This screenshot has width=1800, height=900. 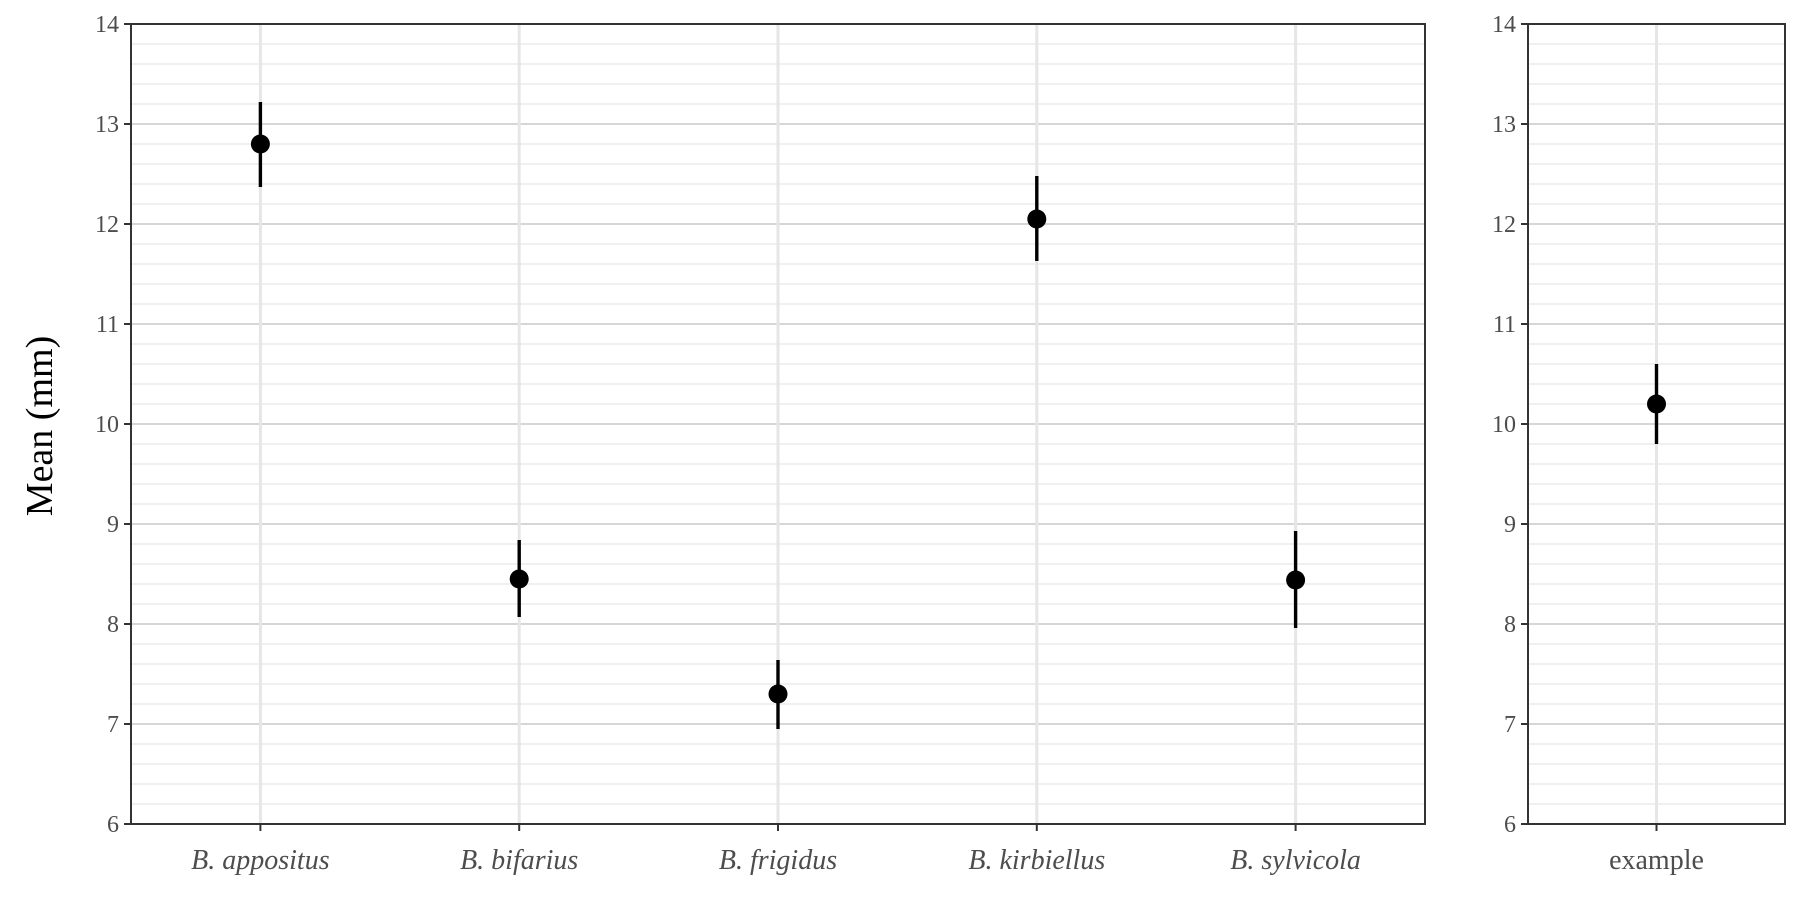 What do you see at coordinates (107, 225) in the screenshot?
I see `species-y-tick-label: 12` at bounding box center [107, 225].